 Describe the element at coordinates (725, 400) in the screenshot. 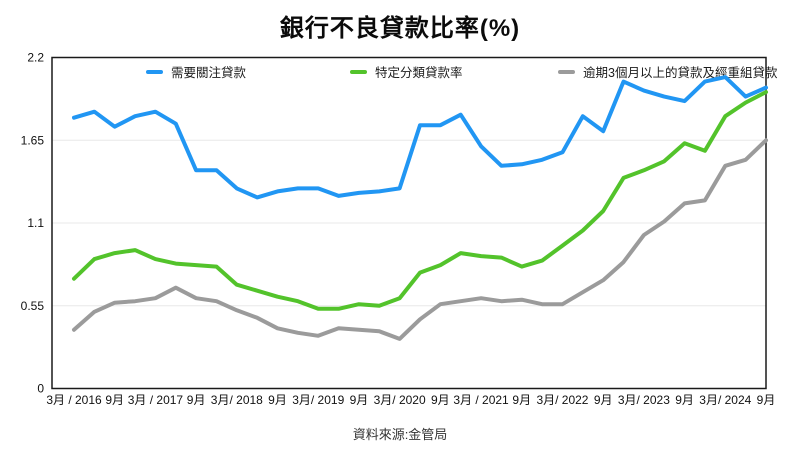

I see `x-axis-tick-label: 3月/ 2024` at that location.